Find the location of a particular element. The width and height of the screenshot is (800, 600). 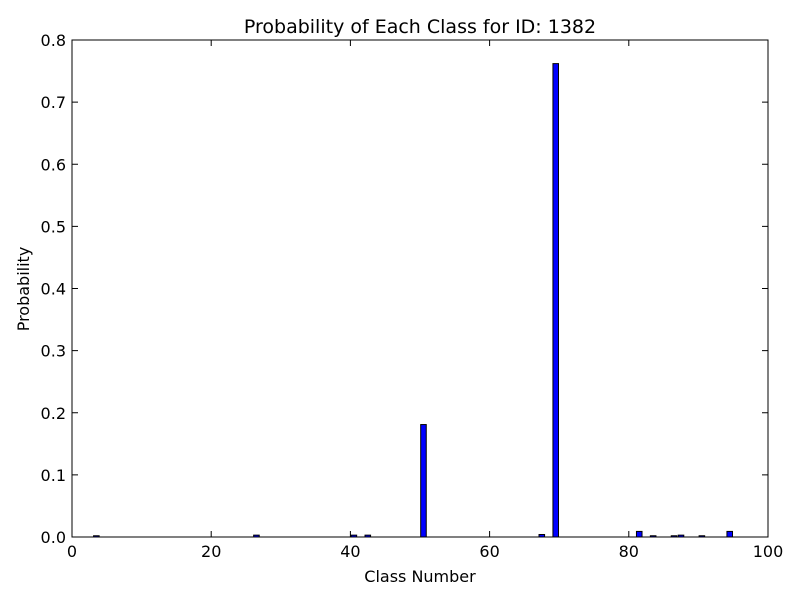

x-tick-label-0: 0 is located at coordinates (72, 551).